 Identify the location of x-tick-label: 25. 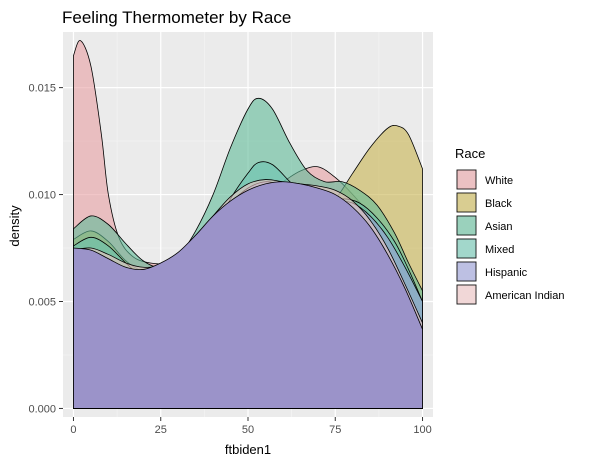
(161, 430).